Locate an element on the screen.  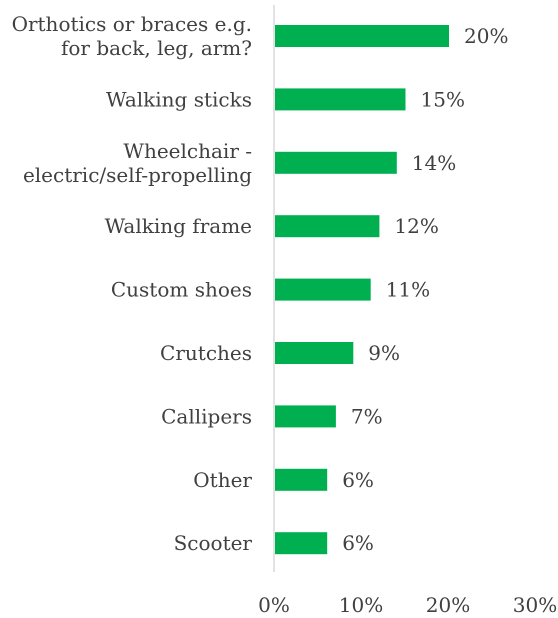
x-tick-label-2: 20% is located at coordinates (448, 605).